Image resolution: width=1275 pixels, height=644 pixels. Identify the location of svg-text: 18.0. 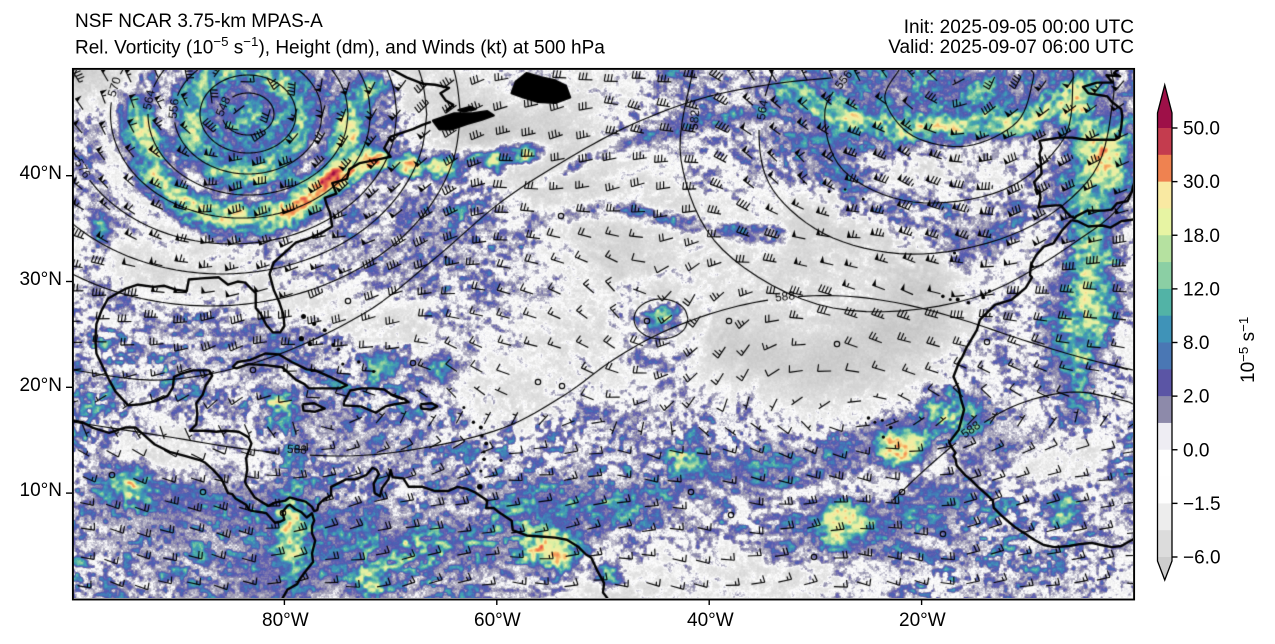
(1201, 236).